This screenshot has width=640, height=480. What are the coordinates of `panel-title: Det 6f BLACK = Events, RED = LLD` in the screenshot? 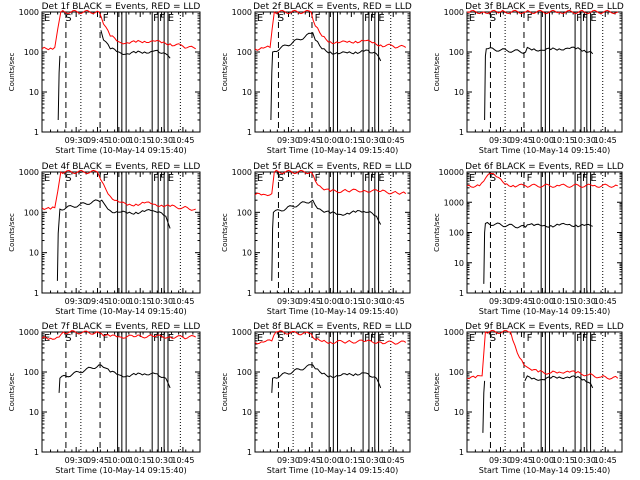 It's located at (544, 167).